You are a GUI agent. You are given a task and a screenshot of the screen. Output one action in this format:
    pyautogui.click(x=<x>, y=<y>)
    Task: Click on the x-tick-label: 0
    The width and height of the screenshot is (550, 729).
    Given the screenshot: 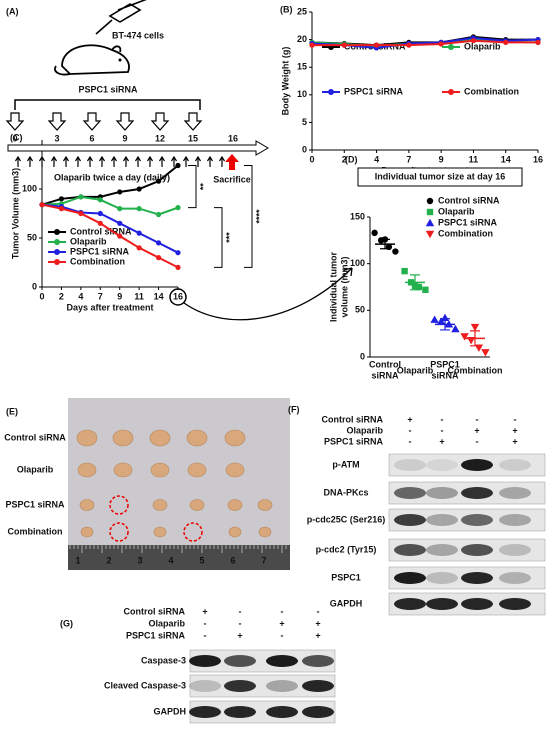 What is the action you would take?
    pyautogui.click(x=311, y=159)
    